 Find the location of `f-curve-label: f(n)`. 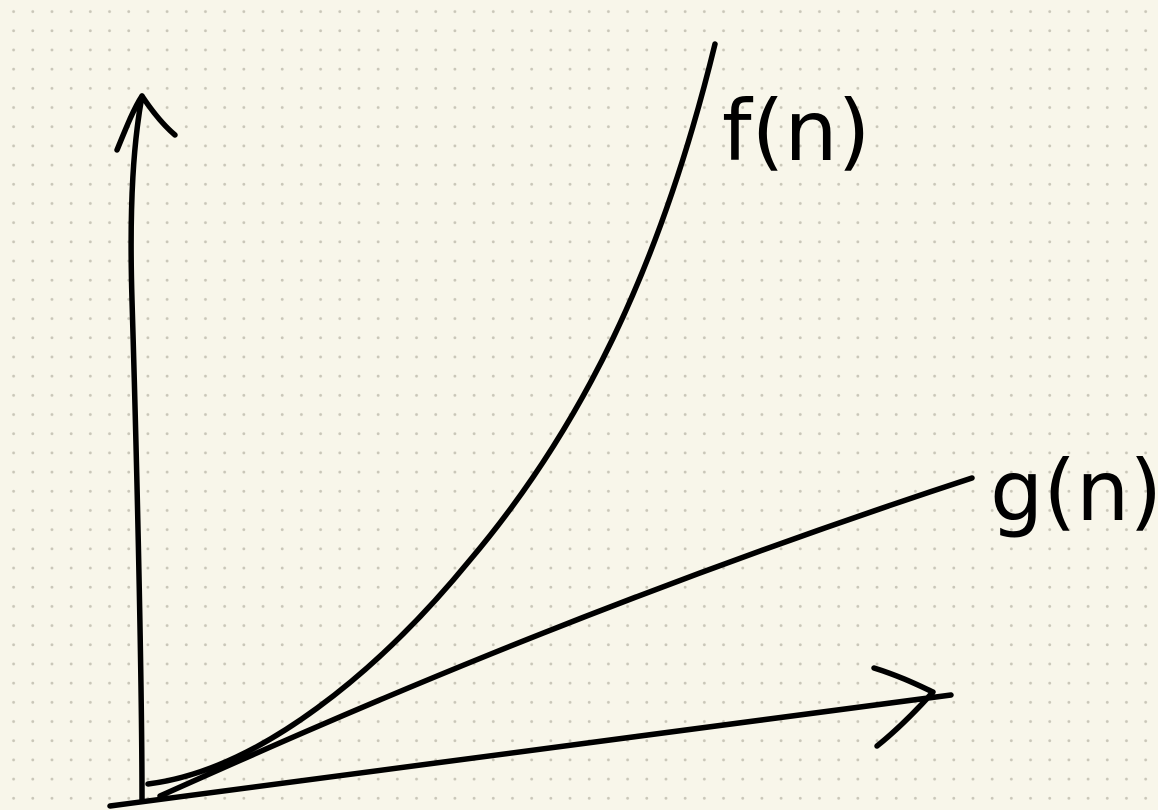

f-curve-label: f(n) is located at coordinates (796, 131).